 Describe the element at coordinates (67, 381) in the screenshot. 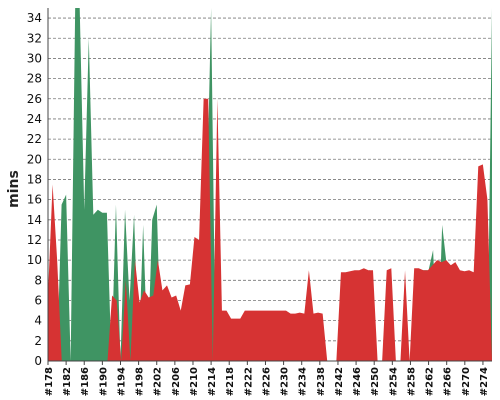

I see `x-tick-label: #182` at that location.